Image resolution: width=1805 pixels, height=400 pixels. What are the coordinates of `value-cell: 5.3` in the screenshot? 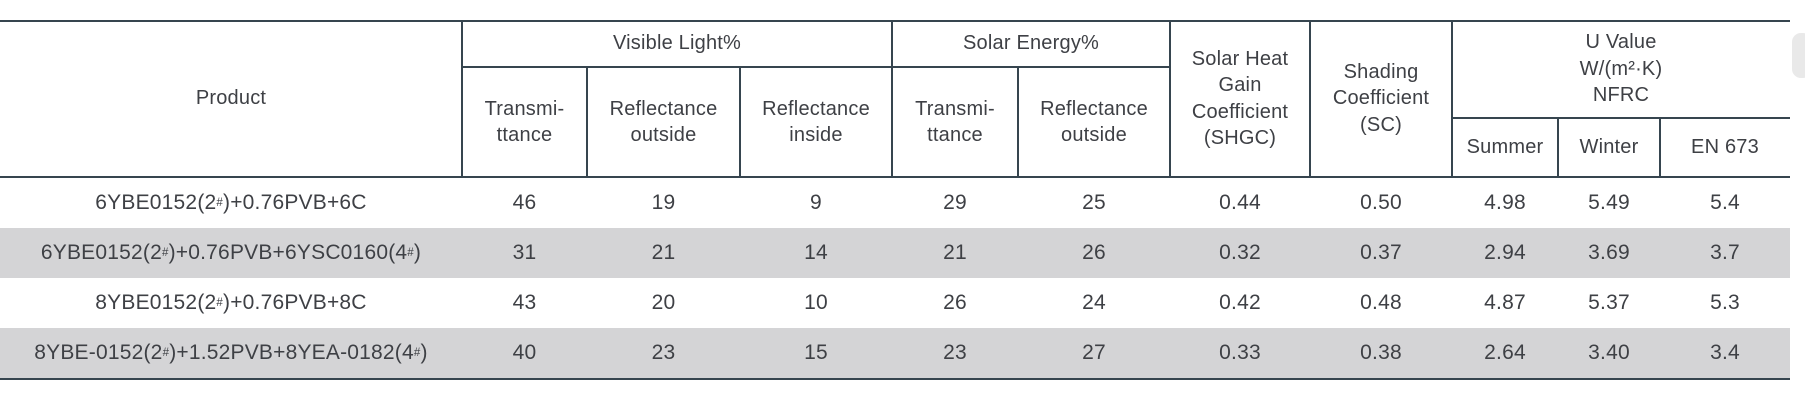 It's located at (1725, 302).